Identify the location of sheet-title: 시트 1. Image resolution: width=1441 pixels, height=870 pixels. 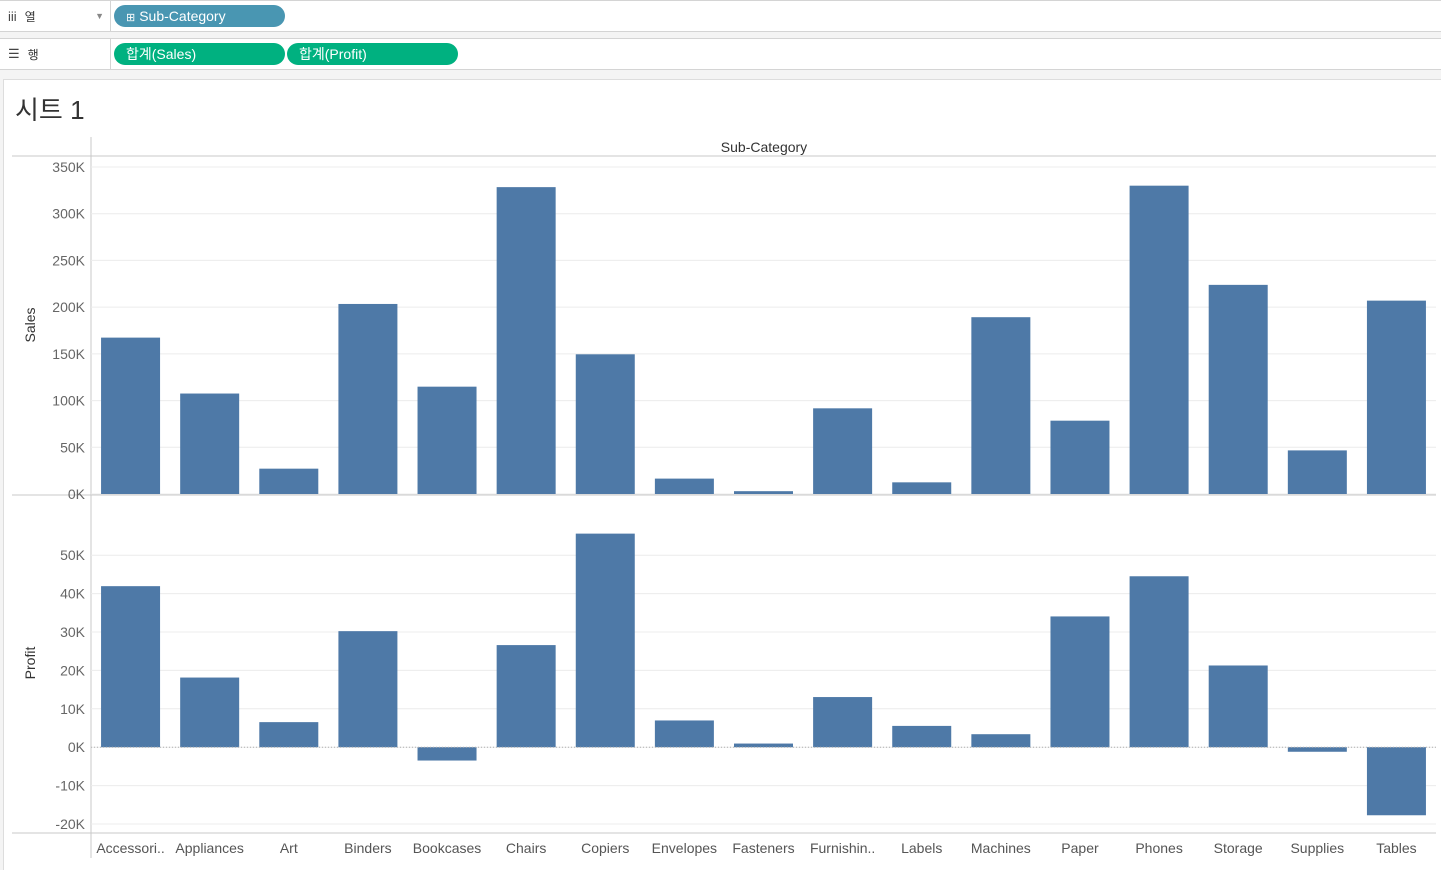
(50, 110).